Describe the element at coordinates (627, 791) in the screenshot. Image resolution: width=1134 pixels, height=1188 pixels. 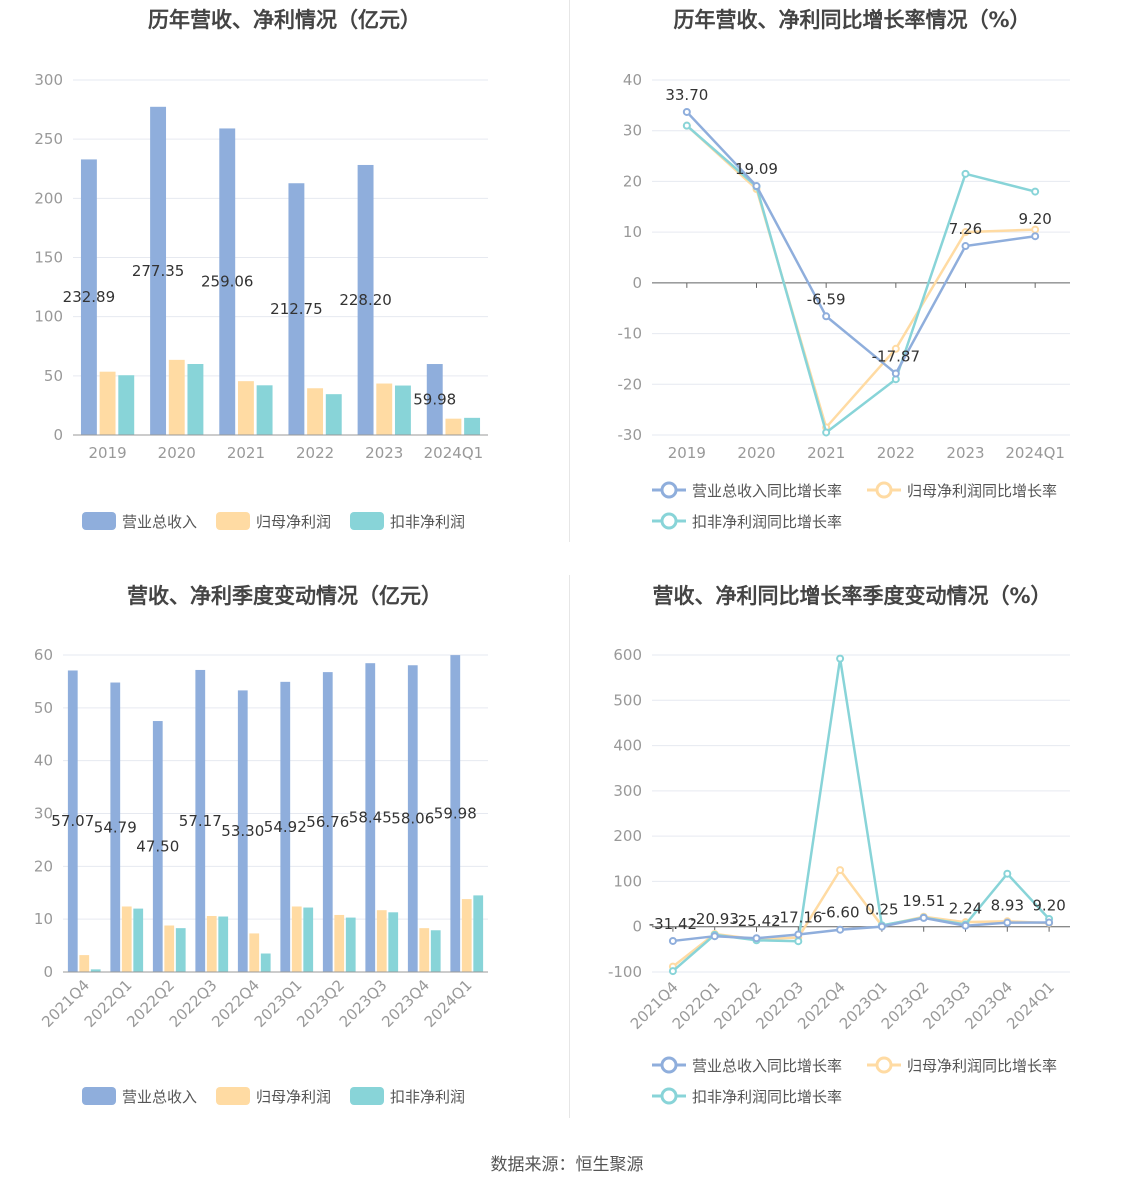
I see `y-tick-label: 300` at that location.